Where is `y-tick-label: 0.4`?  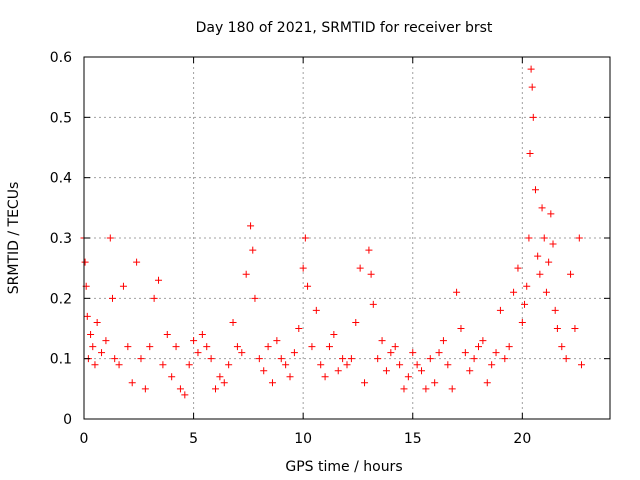 y-tick-label: 0.4 is located at coordinates (61, 179).